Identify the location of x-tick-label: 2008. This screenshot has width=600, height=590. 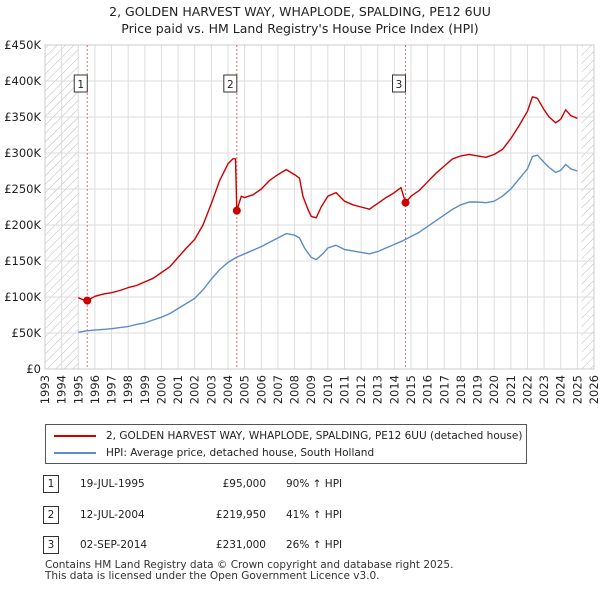
(295, 389).